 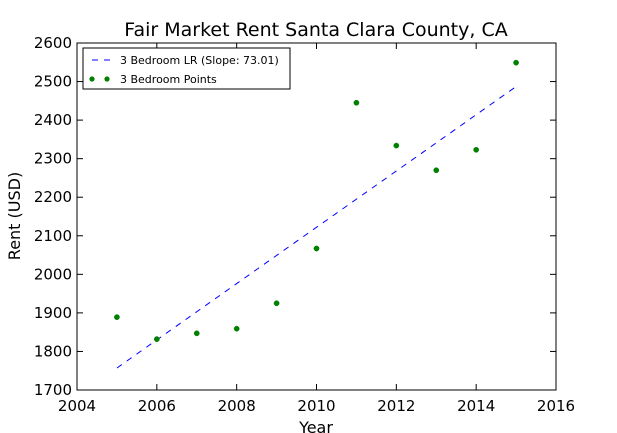 I want to click on legend-label: 3 Bedroom LR (Slope: 73.01), so click(x=199, y=60).